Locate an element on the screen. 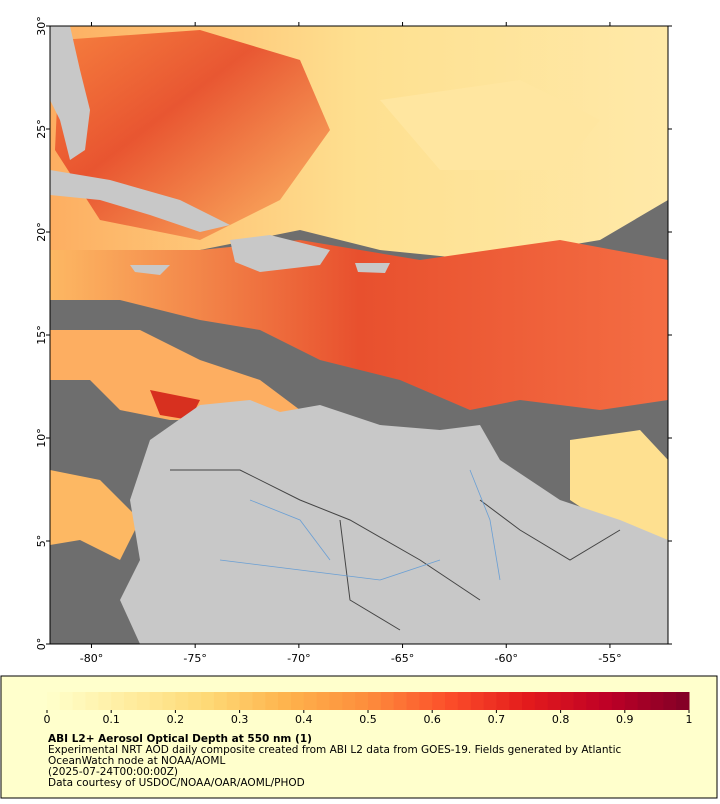  x-tick-label: -75° is located at coordinates (194, 658).